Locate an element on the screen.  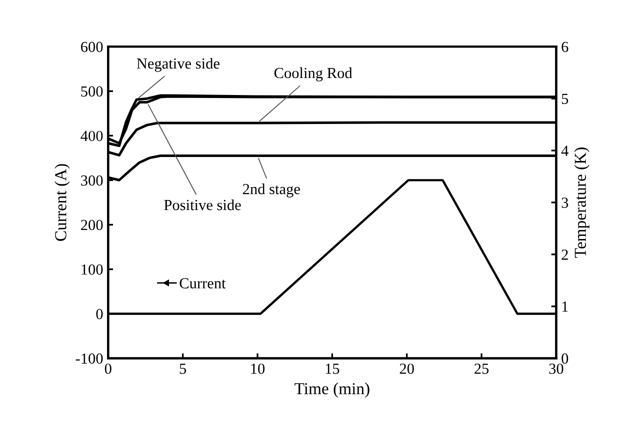
x-tick-label: 25 is located at coordinates (481, 369).